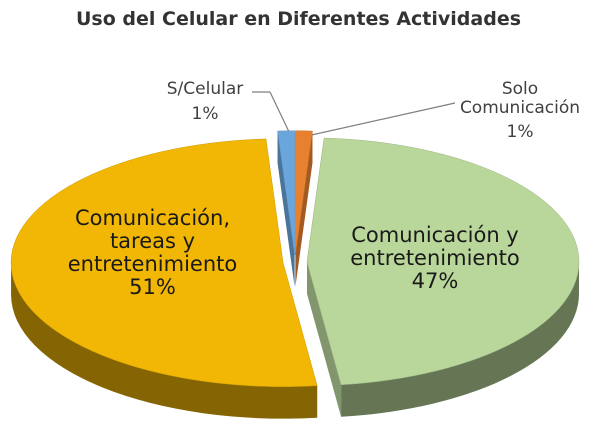  I want to click on category-label: Comunicación y entretenimiento, so click(435, 247).